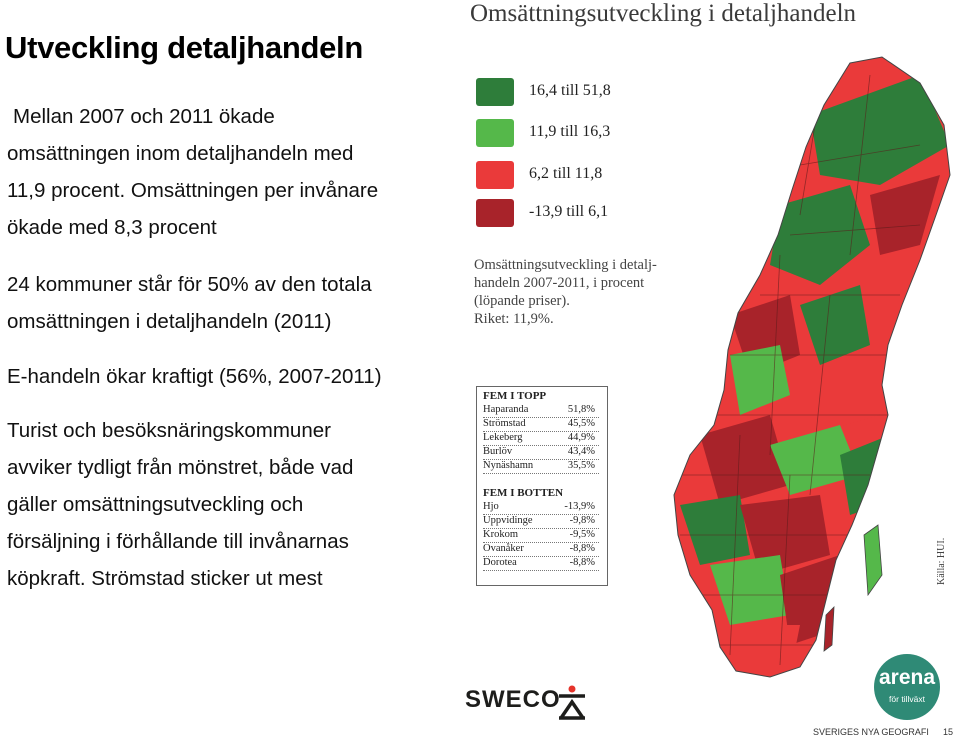  I want to click on legend-item: -13,9 till 6,1, so click(606, 214).